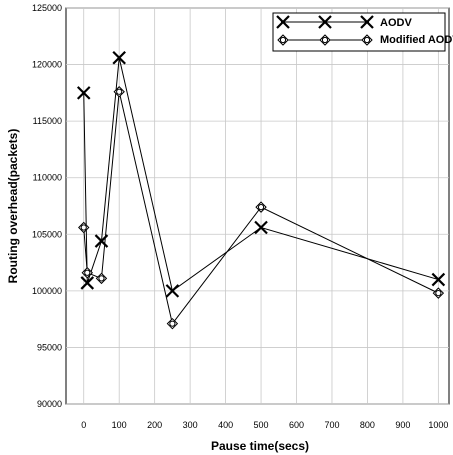  I want to click on legend: AODV Modified AODV, so click(362, 32).